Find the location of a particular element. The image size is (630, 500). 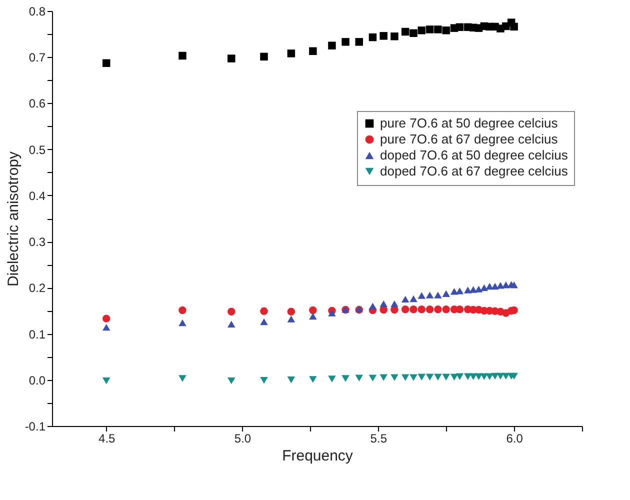

legend-label: pure 7O.6 at 67 degree celcius is located at coordinates (469, 139).